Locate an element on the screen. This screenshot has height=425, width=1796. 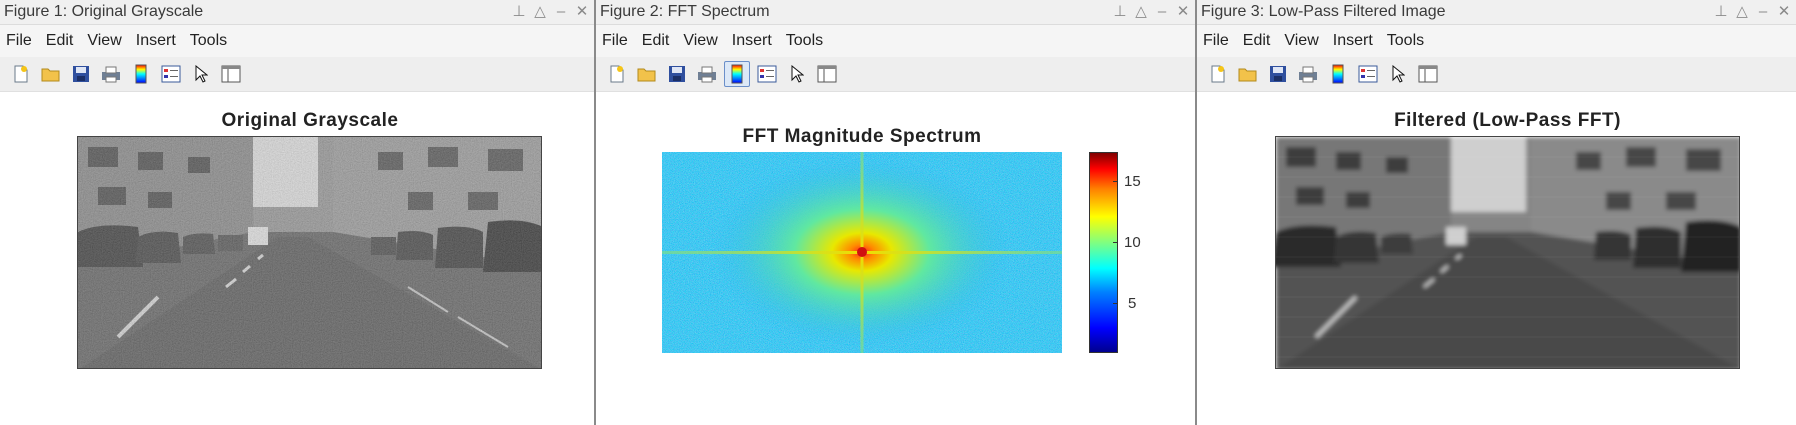
window-titlebar: Figure 1: Original Grayscale ⊥ △ – ✕ is located at coordinates (297, 12).